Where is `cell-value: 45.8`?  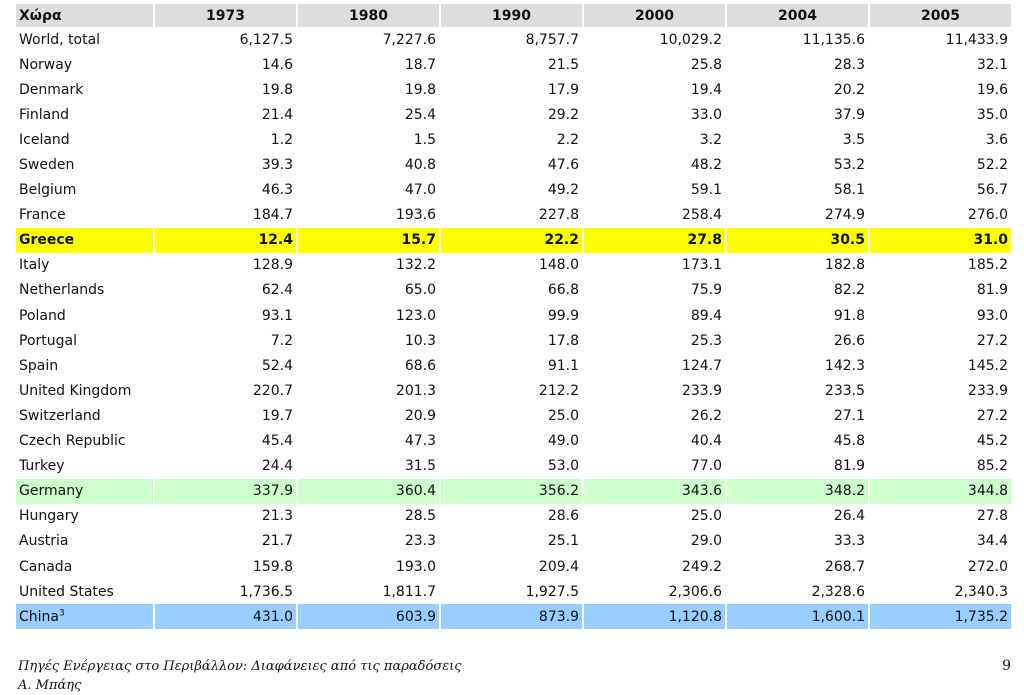 cell-value: 45.8 is located at coordinates (849, 441).